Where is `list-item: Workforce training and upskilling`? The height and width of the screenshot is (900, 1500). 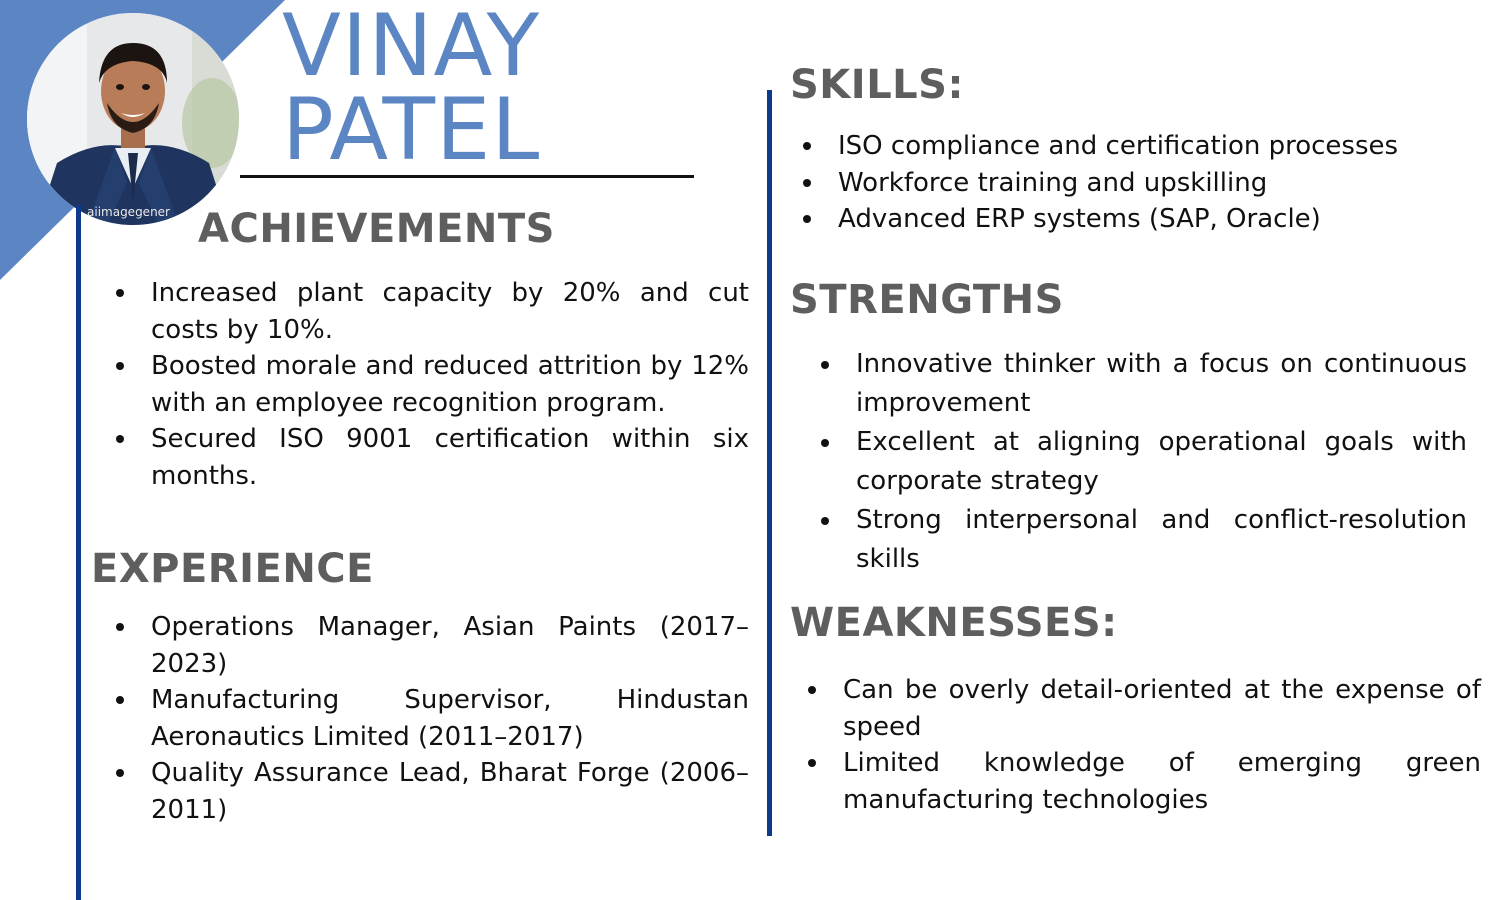 list-item: Workforce training and upskilling is located at coordinates (1140, 183).